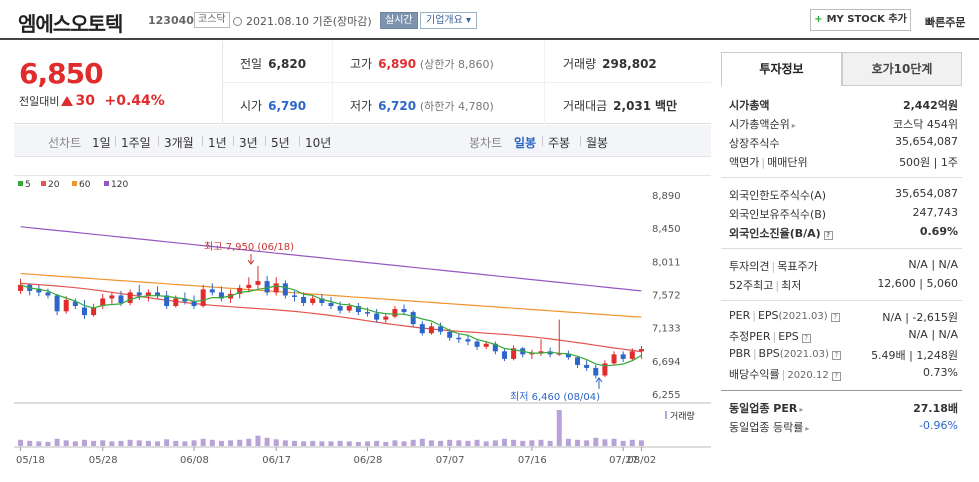 The image size is (979, 482). Describe the element at coordinates (945, 22) in the screenshot. I see `quick-order-link: 빠른주문` at that location.